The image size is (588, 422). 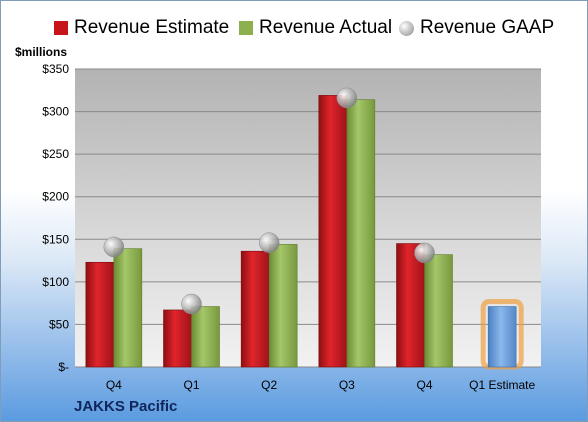 What do you see at coordinates (59, 324) in the screenshot?
I see `y-tick-label: $50` at bounding box center [59, 324].